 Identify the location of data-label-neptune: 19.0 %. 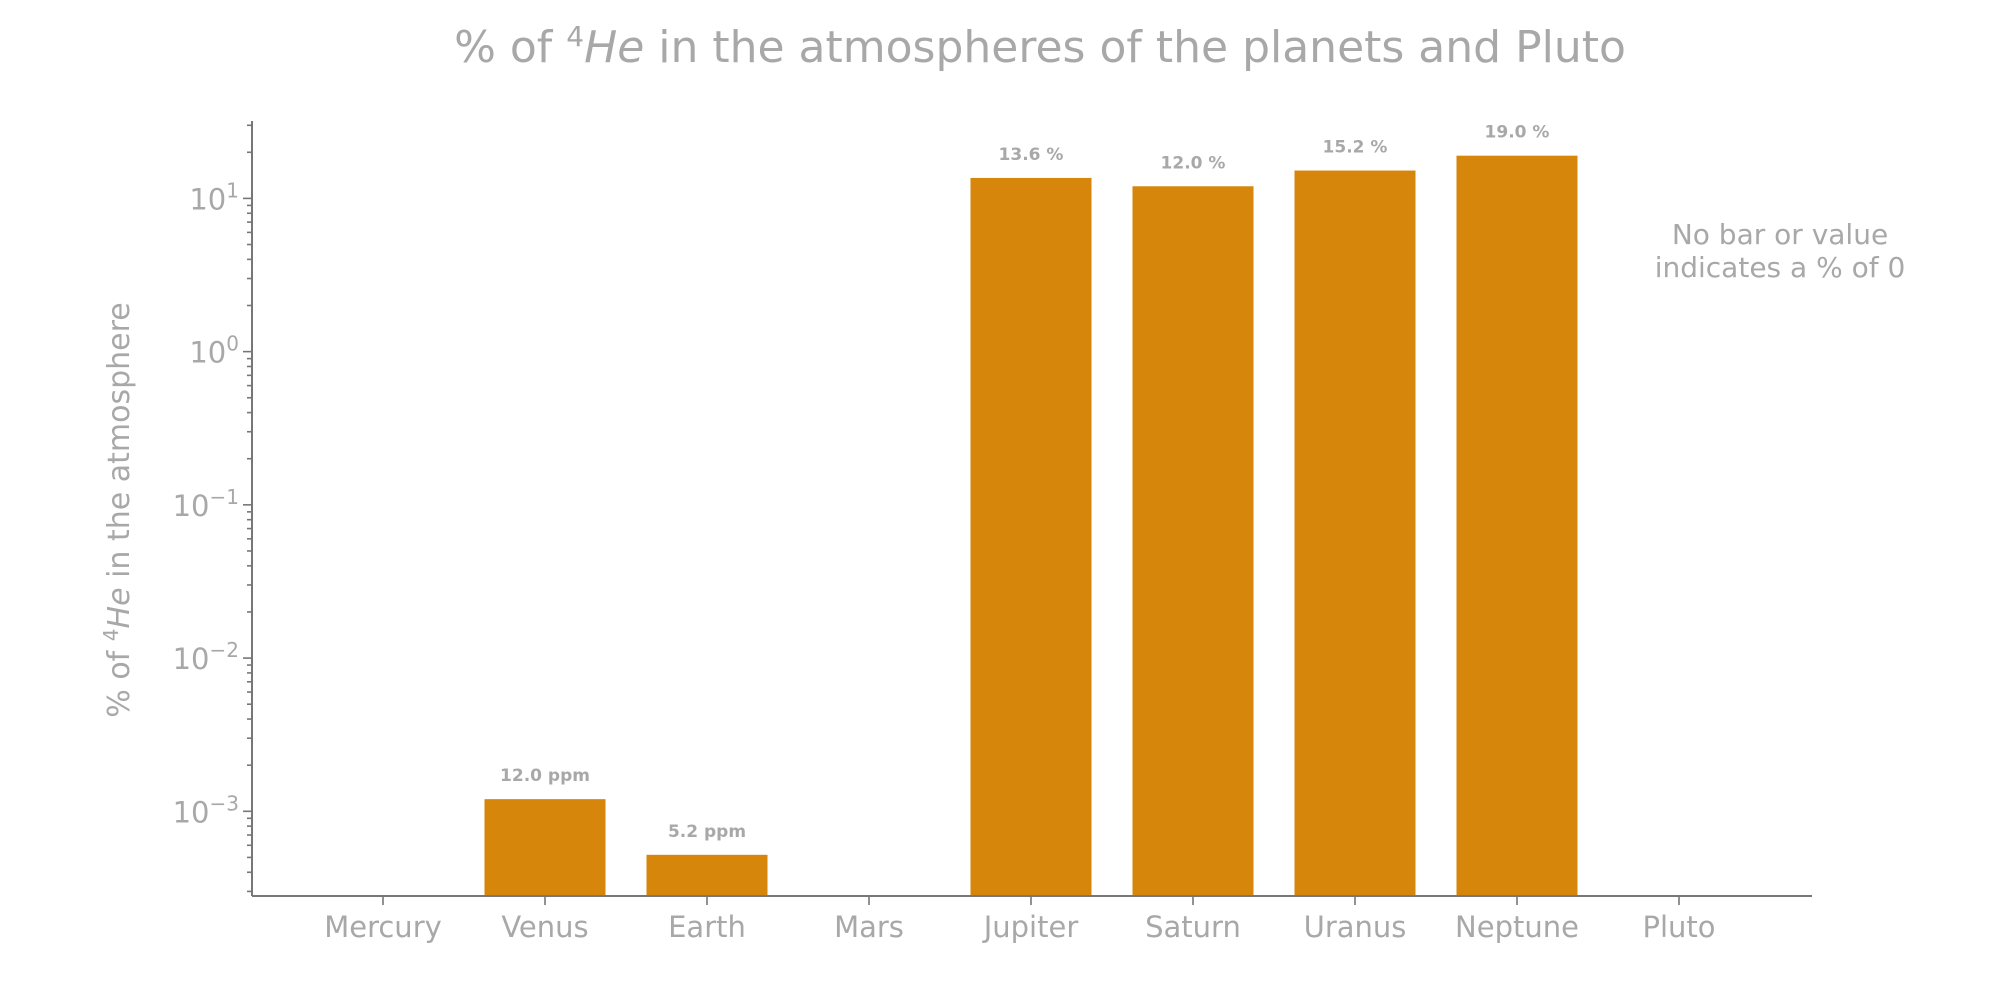
(1517, 133).